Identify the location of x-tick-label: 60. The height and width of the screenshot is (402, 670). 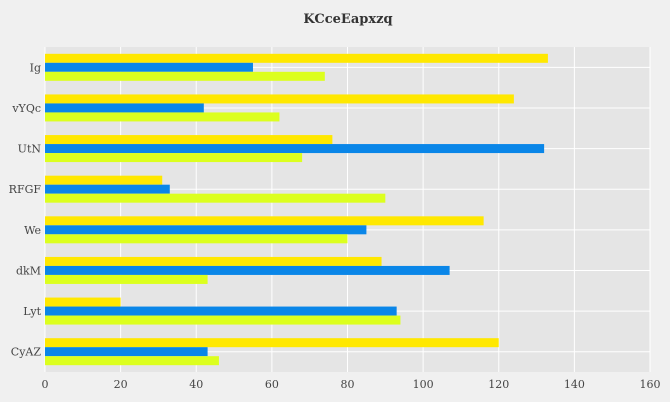
(272, 384).